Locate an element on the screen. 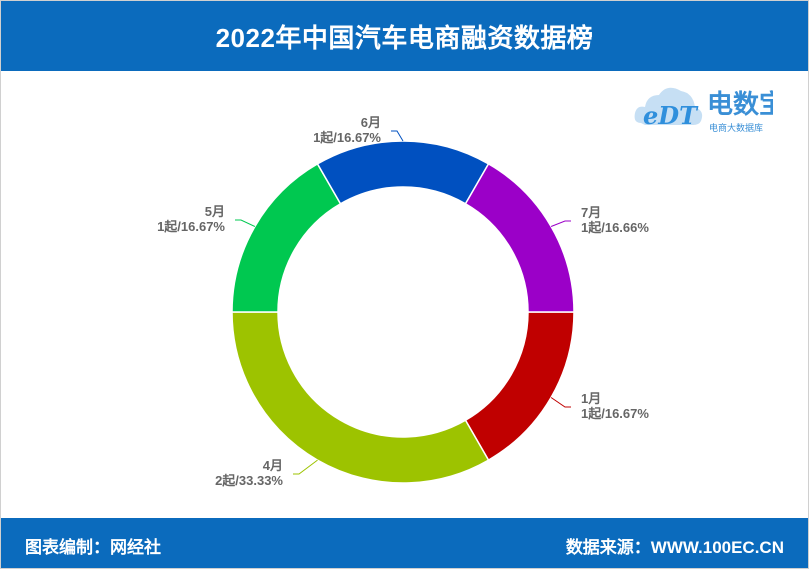 The height and width of the screenshot is (569, 809). cloud-icon is located at coordinates (668, 106).